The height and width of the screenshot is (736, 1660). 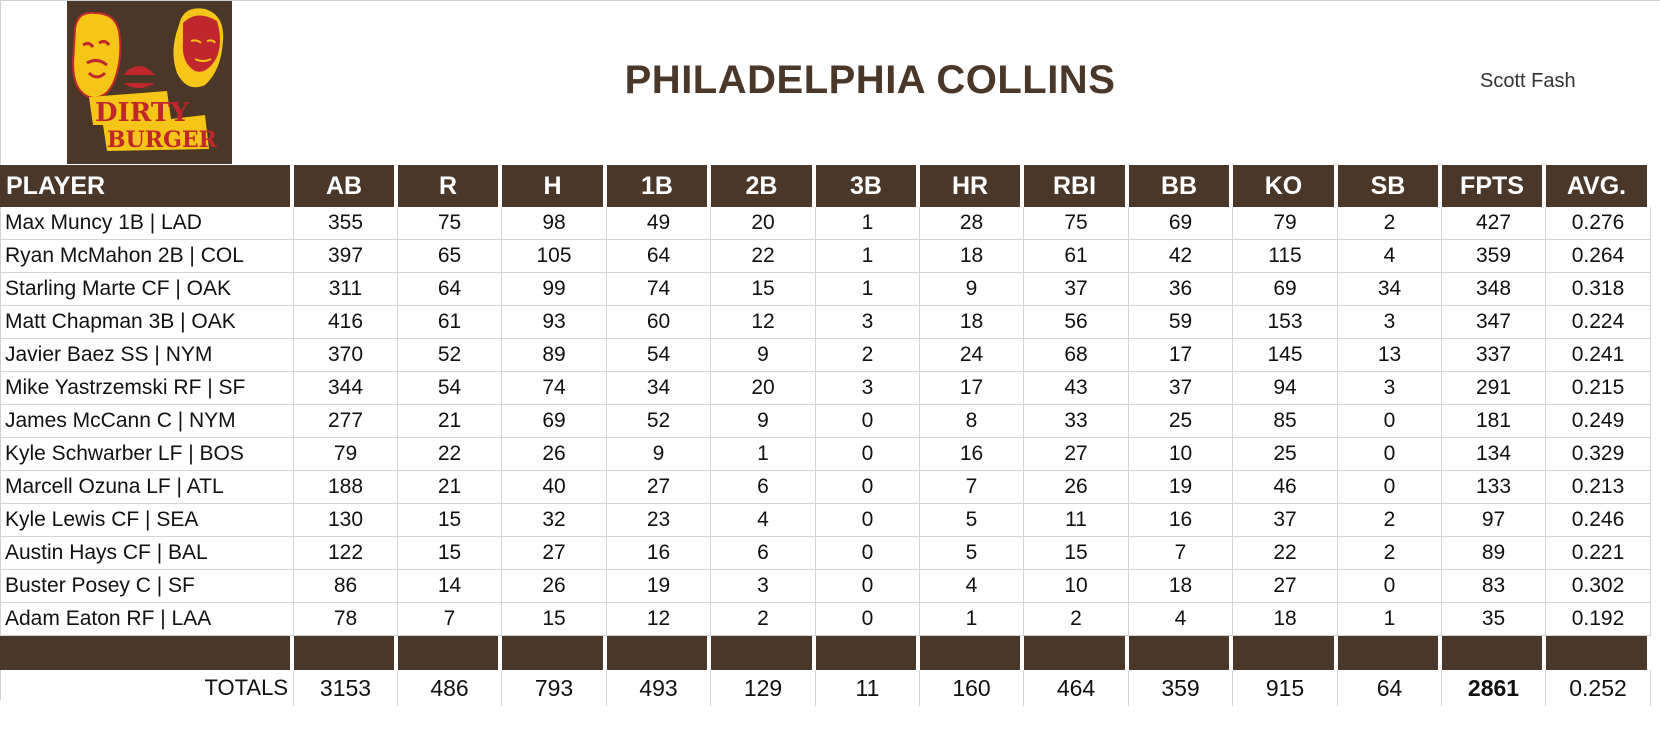 What do you see at coordinates (554, 586) in the screenshot?
I see `stat-cell-h: 26` at bounding box center [554, 586].